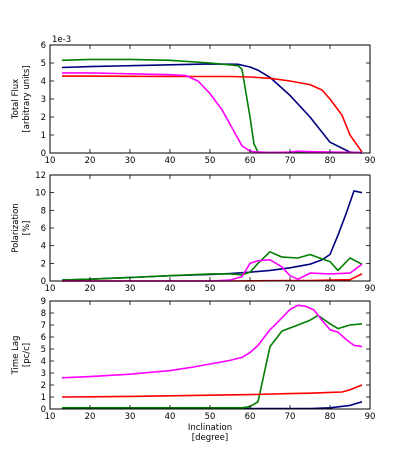 The height and width of the screenshot is (455, 407). What do you see at coordinates (61, 40) in the screenshot?
I see `y-offset-text: 1e-3` at bounding box center [61, 40].